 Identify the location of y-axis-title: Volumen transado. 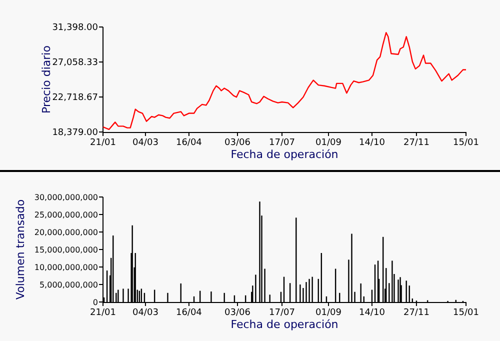
(20, 249).